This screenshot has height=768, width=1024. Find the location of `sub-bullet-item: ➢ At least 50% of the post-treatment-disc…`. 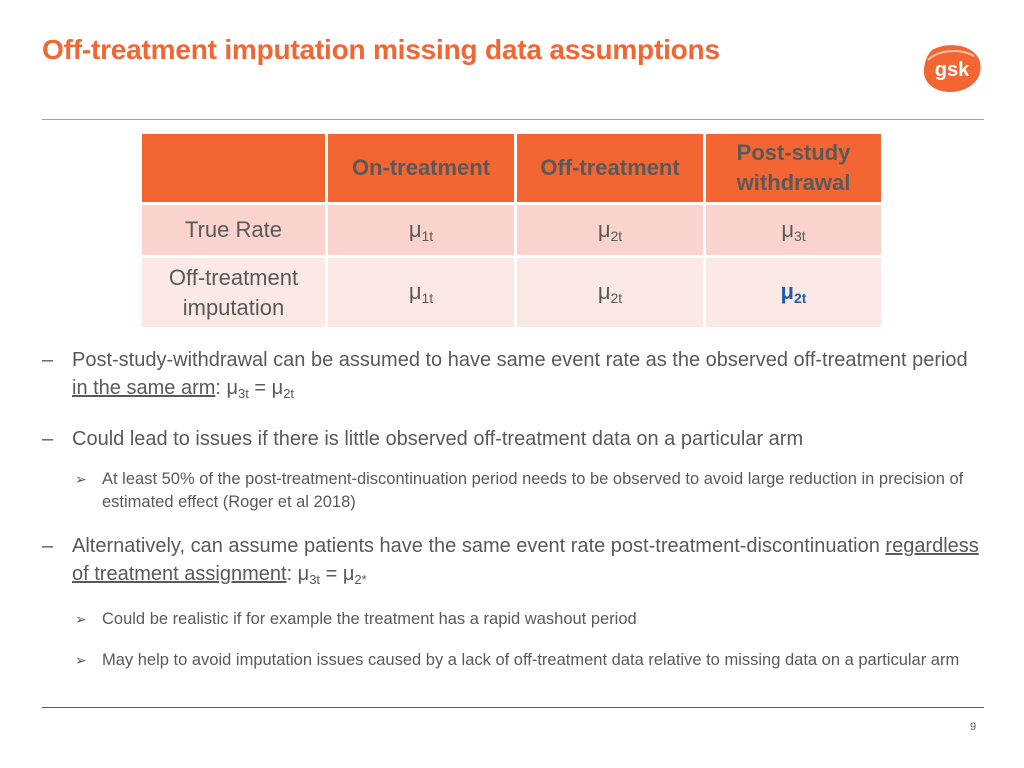

sub-bullet-item: ➢ At least 50% of the post-treatment-disc… is located at coordinates (512, 491).